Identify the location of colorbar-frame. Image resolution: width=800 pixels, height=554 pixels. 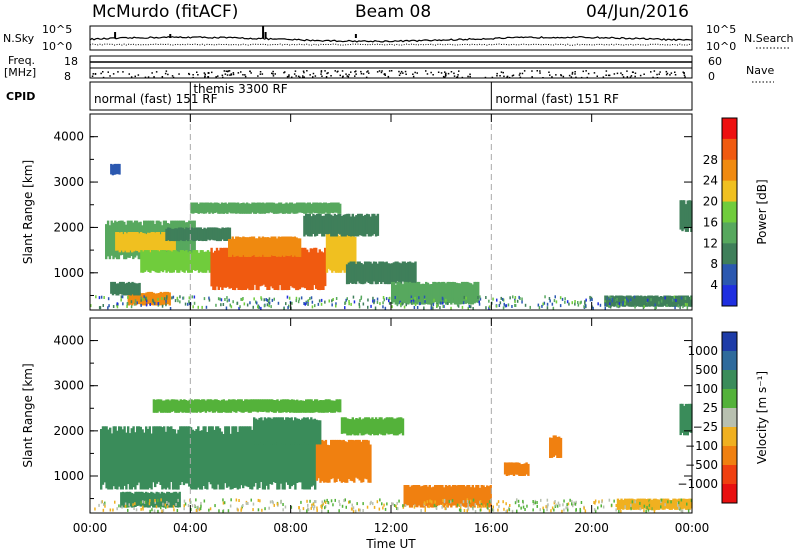
(729, 417).